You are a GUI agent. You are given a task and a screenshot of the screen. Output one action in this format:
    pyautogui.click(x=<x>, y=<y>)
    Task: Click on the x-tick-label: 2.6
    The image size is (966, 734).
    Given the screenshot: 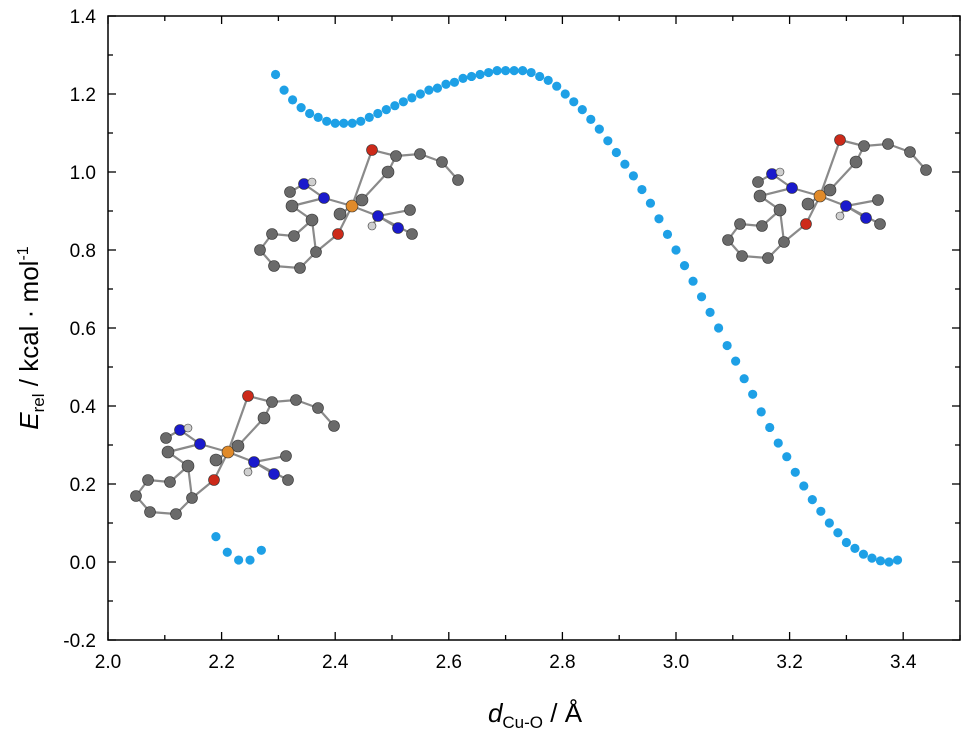 What is the action you would take?
    pyautogui.click(x=449, y=662)
    